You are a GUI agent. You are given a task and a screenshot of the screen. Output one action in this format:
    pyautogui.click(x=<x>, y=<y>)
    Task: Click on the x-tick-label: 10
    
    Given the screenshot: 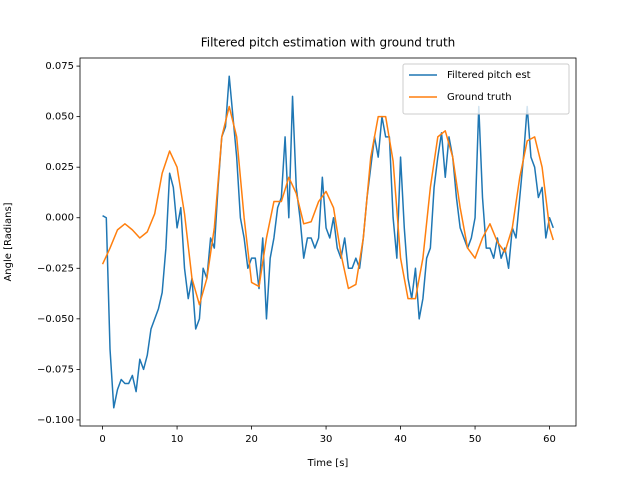 What is the action you would take?
    pyautogui.click(x=177, y=439)
    